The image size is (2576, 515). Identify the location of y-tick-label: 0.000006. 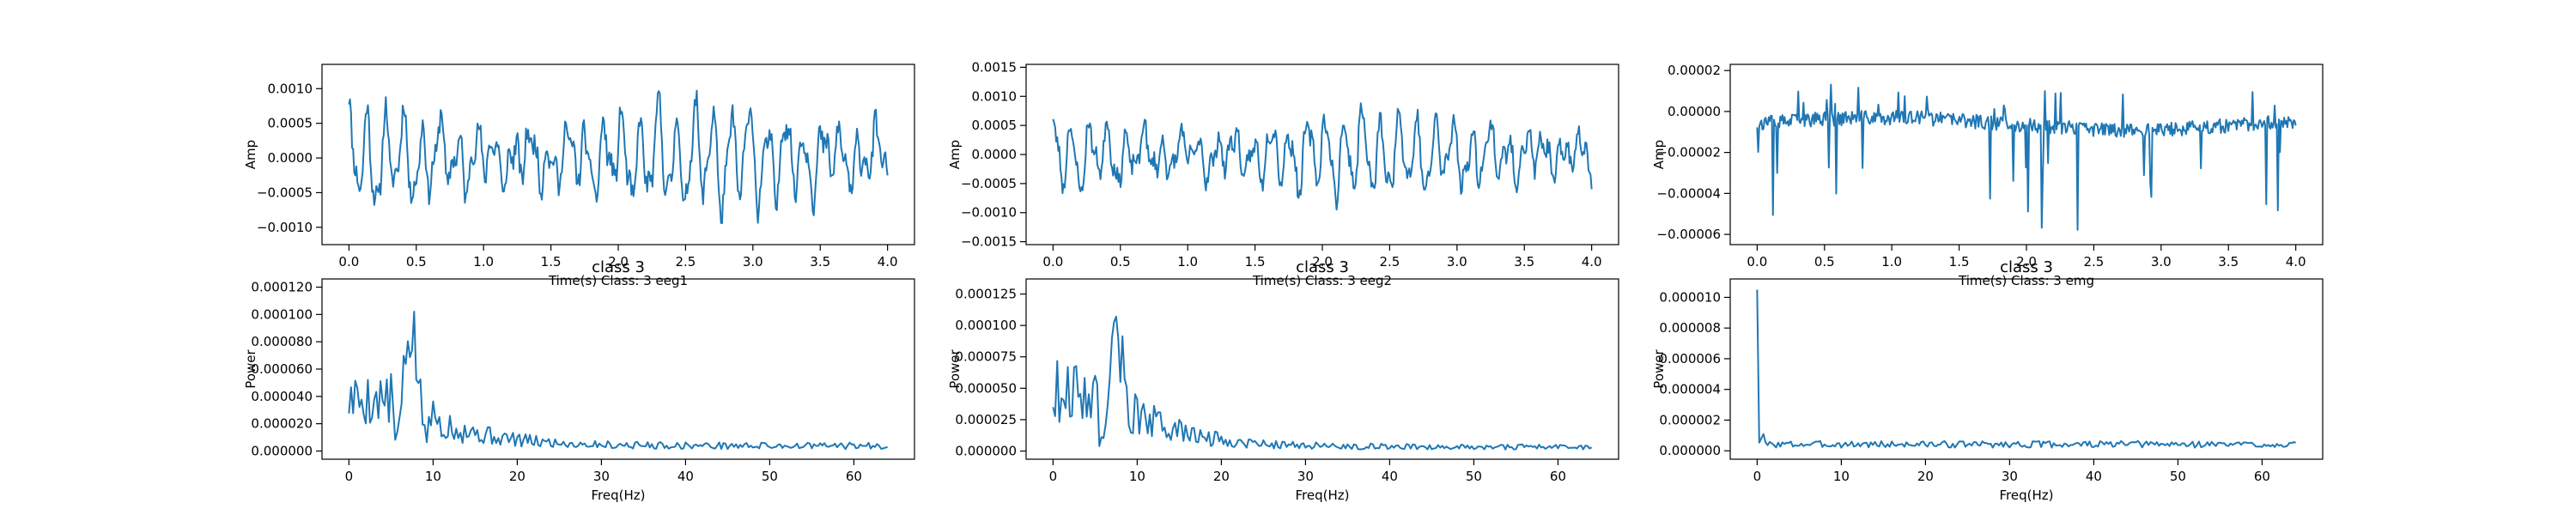
(1690, 359).